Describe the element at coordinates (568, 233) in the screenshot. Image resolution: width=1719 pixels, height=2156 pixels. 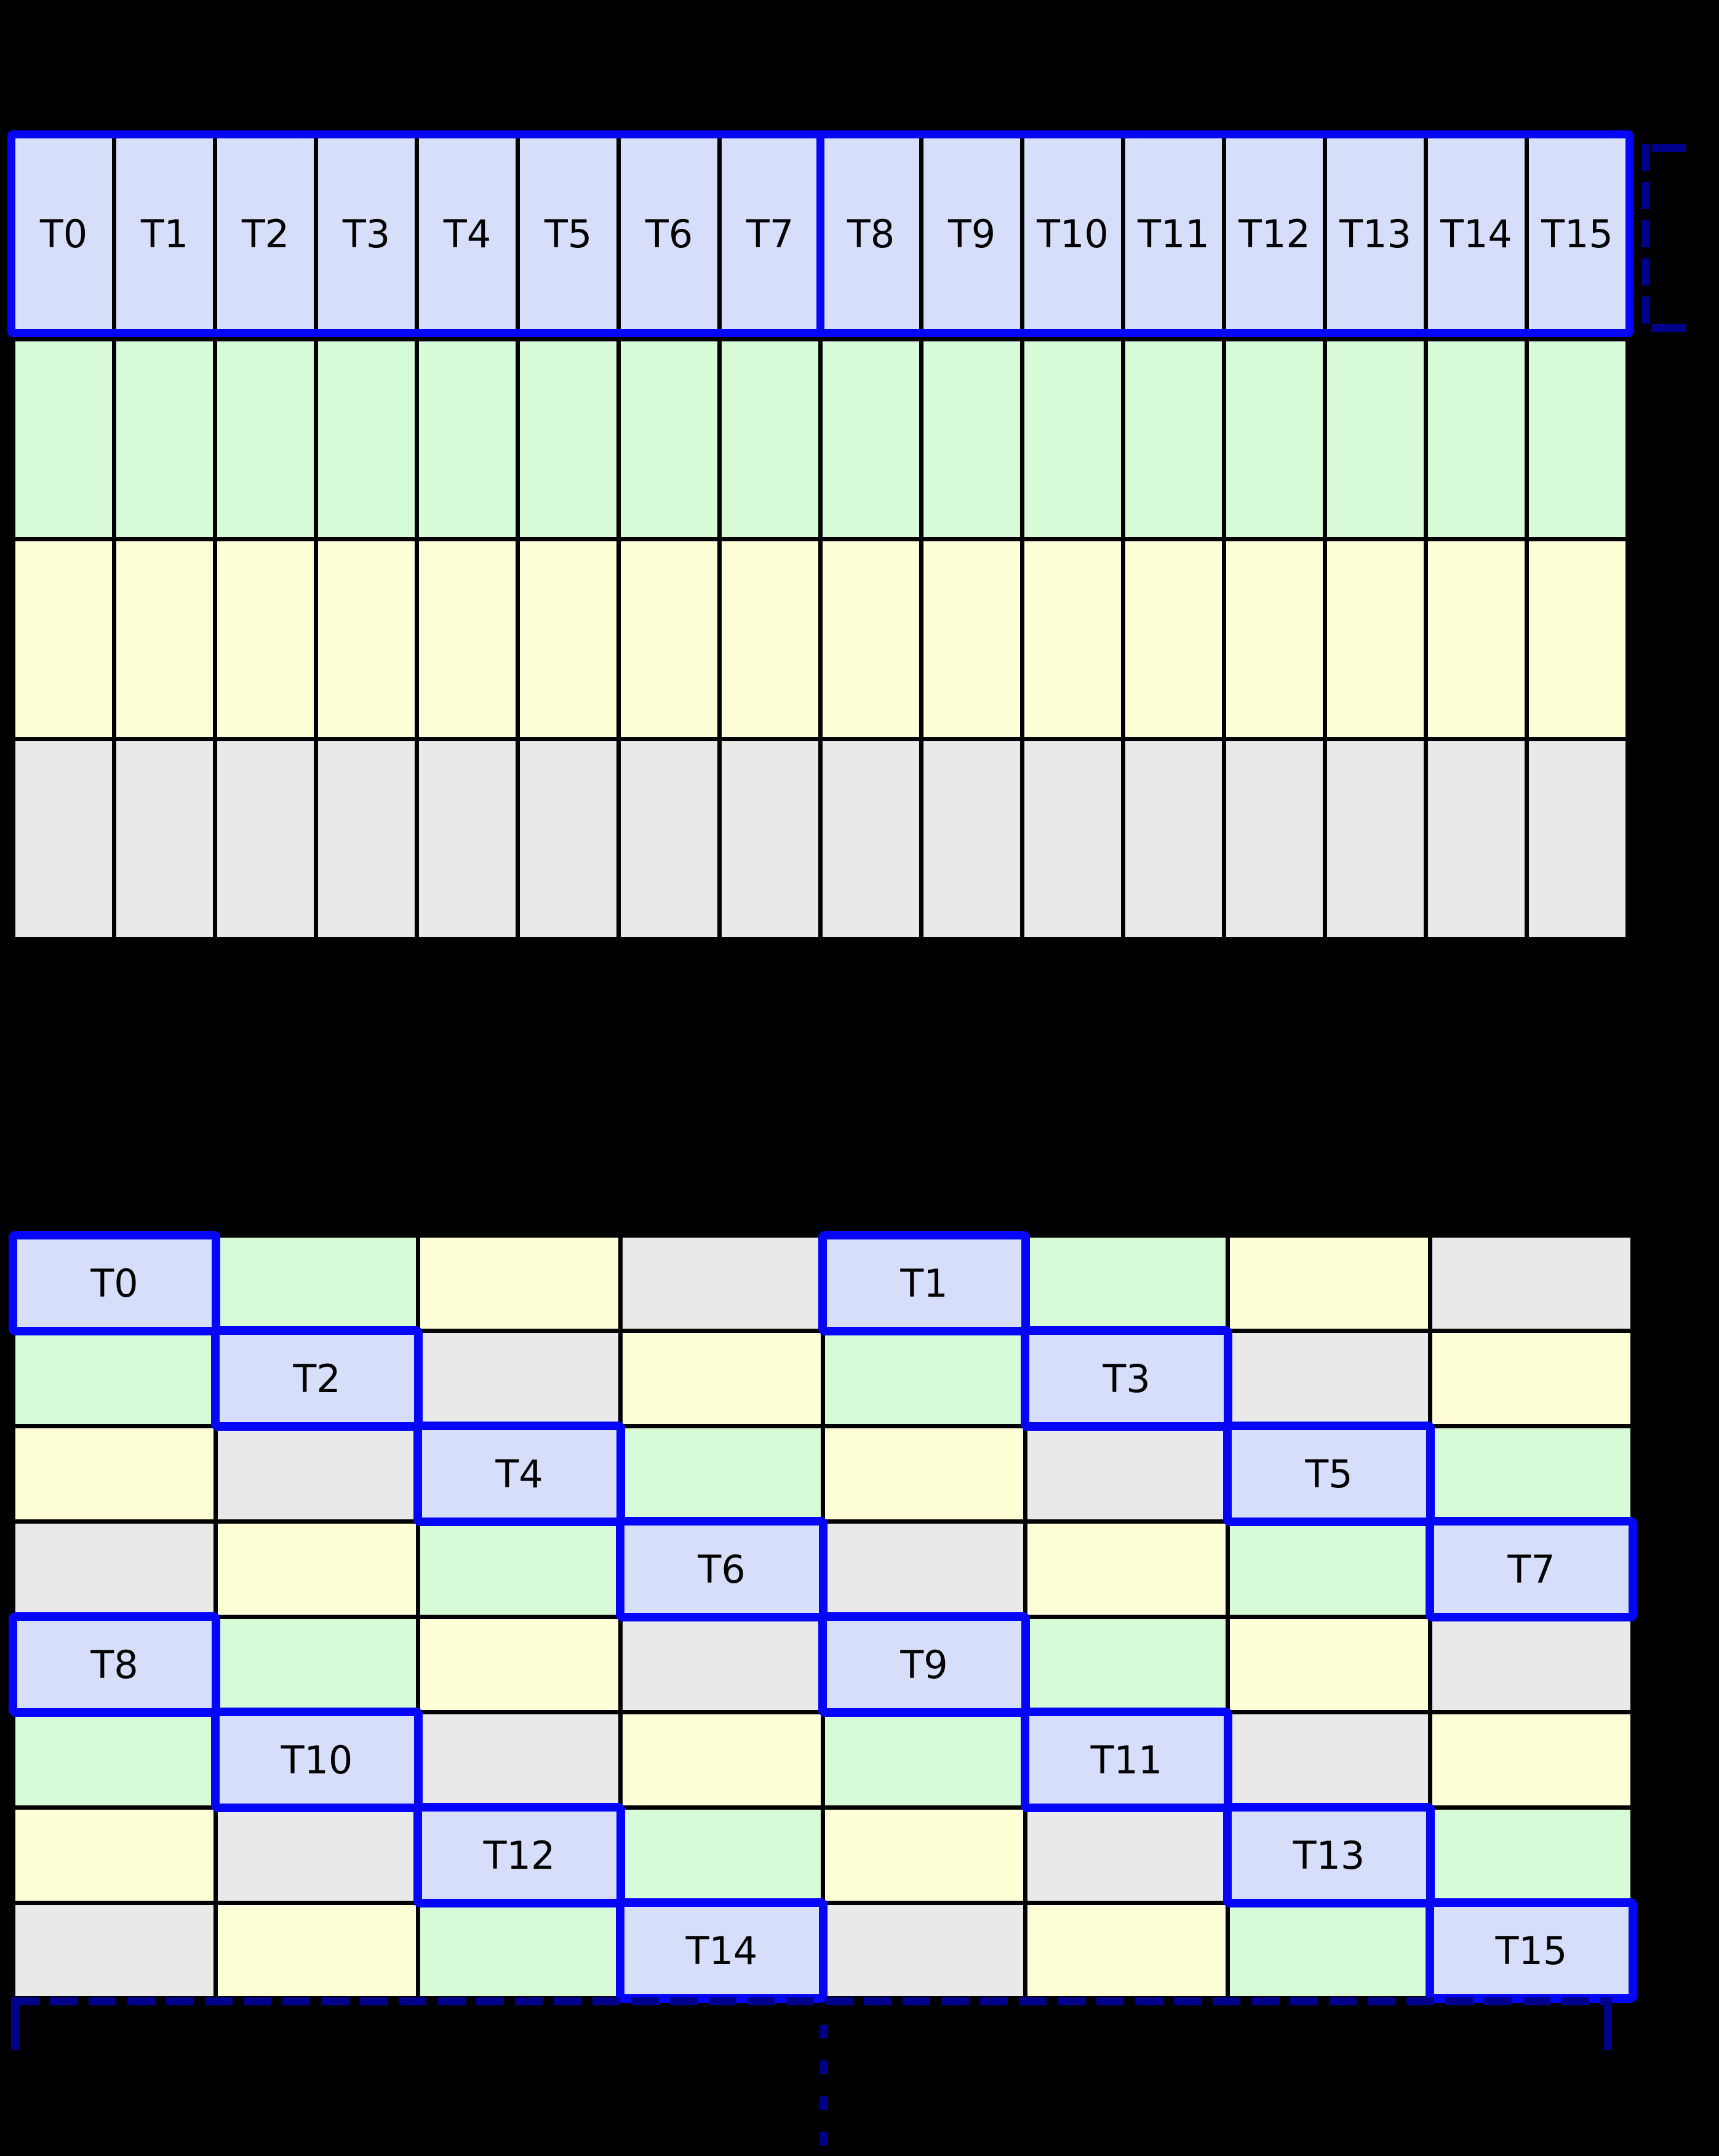
I see `thread-cell: T5` at that location.